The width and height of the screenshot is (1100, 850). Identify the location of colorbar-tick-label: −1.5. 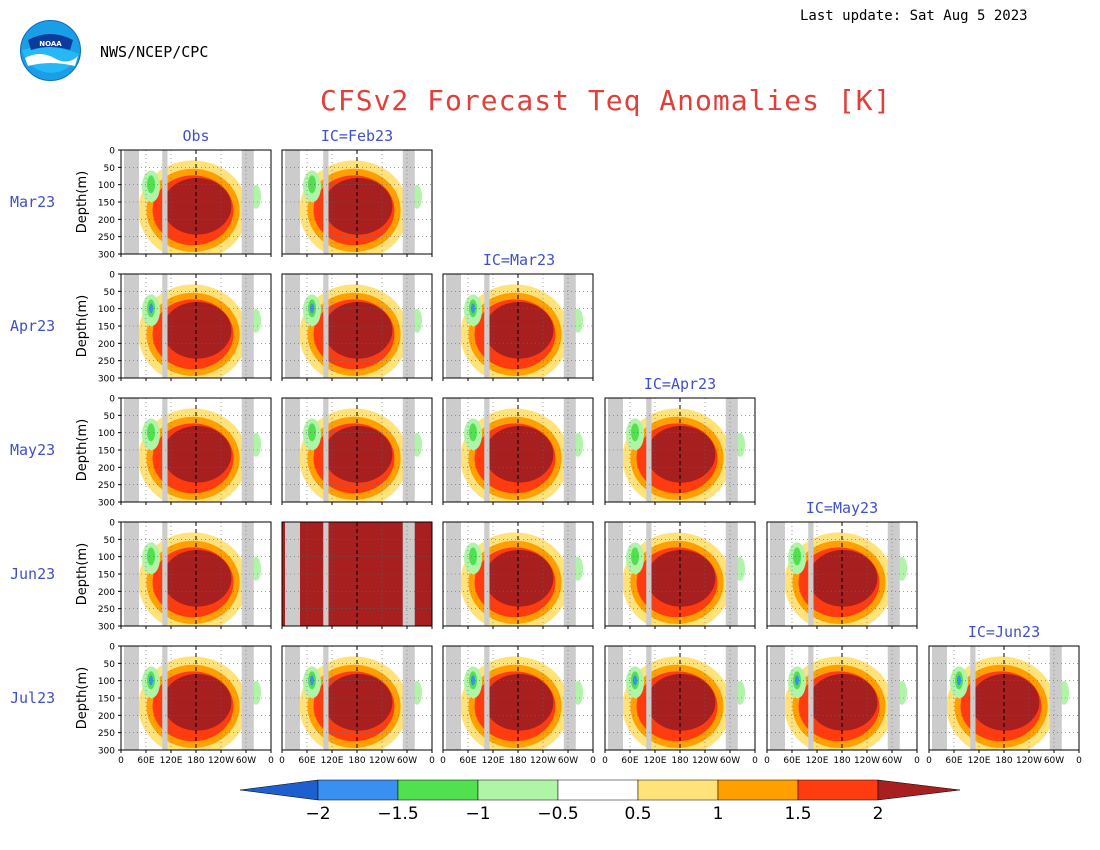
(397, 814).